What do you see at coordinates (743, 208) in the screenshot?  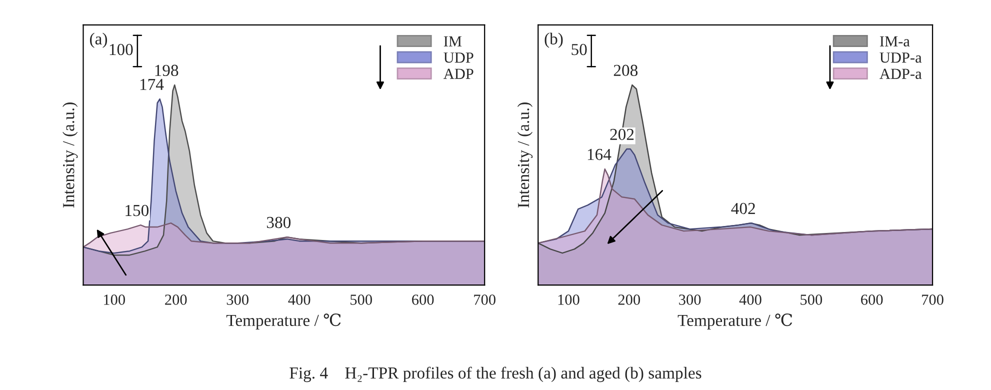 I see `annotation: 402` at bounding box center [743, 208].